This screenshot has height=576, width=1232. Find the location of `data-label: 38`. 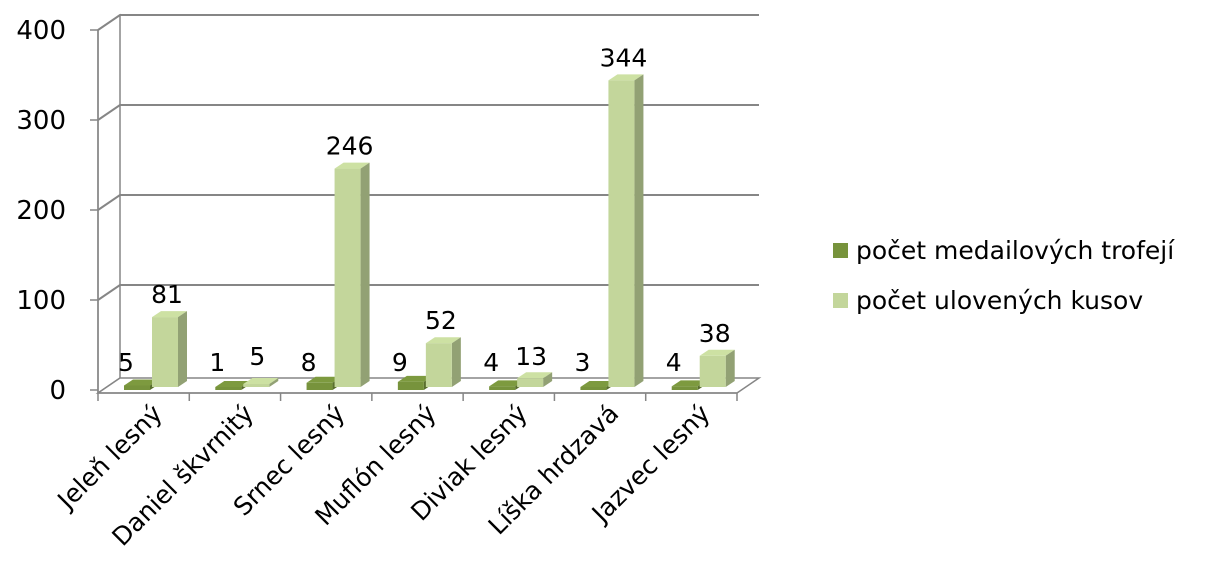

data-label: 38 is located at coordinates (715, 333).